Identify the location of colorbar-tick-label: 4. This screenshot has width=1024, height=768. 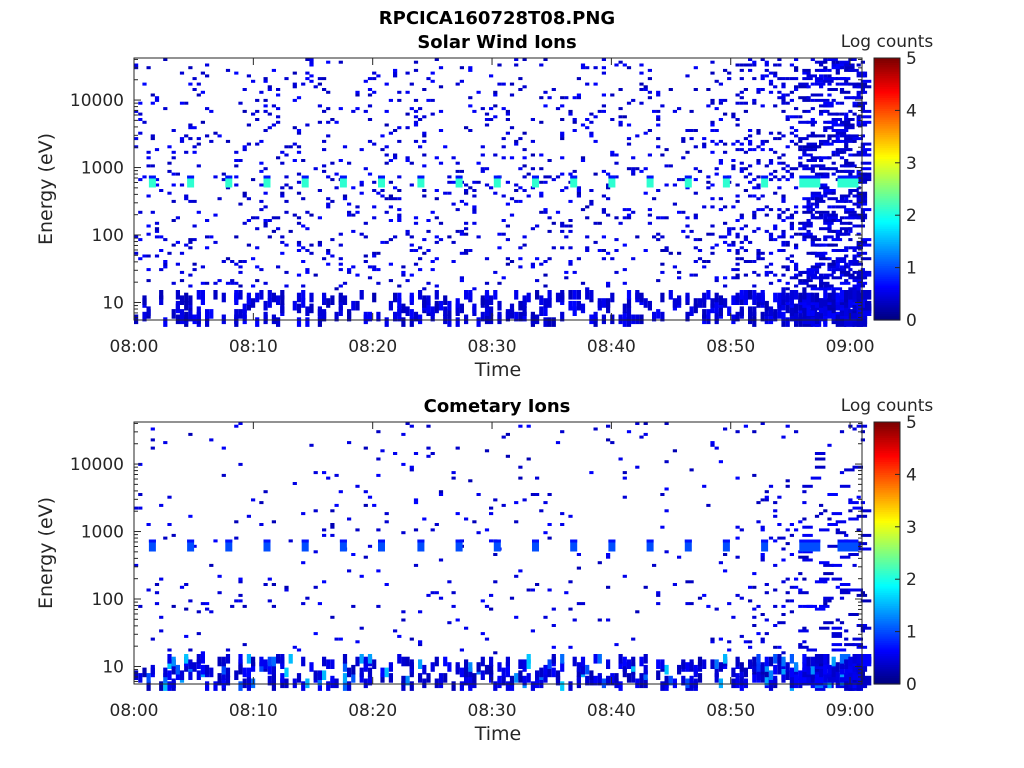
(911, 475).